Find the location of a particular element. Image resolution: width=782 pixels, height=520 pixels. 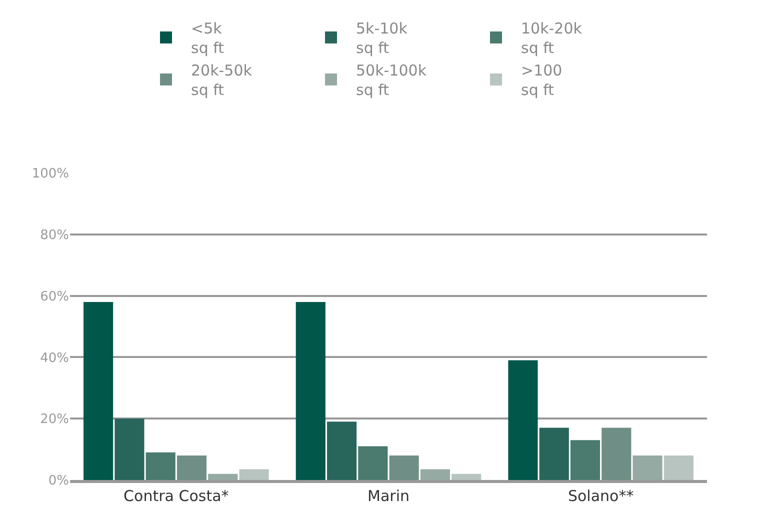

legend-label: 10k-20k sq ft is located at coordinates (551, 39).